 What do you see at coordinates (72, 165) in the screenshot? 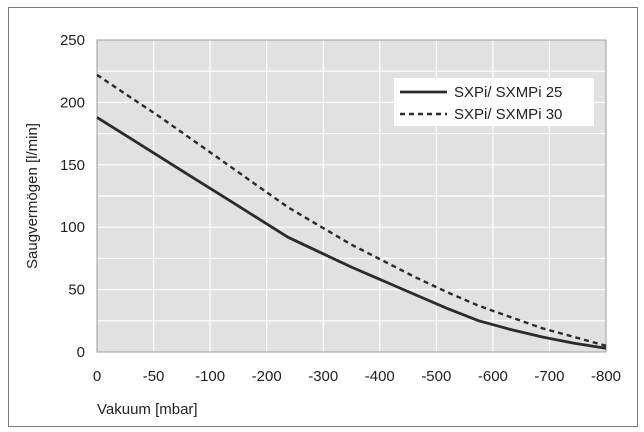
I see `y-tick-label: 150` at bounding box center [72, 165].